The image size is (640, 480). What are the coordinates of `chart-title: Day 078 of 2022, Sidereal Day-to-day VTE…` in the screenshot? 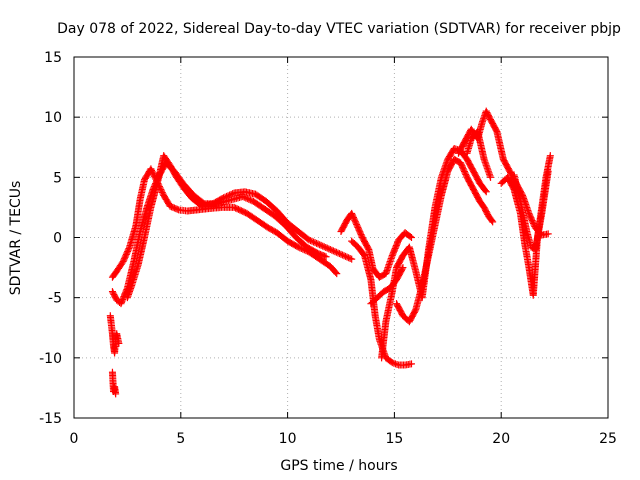 It's located at (339, 29).